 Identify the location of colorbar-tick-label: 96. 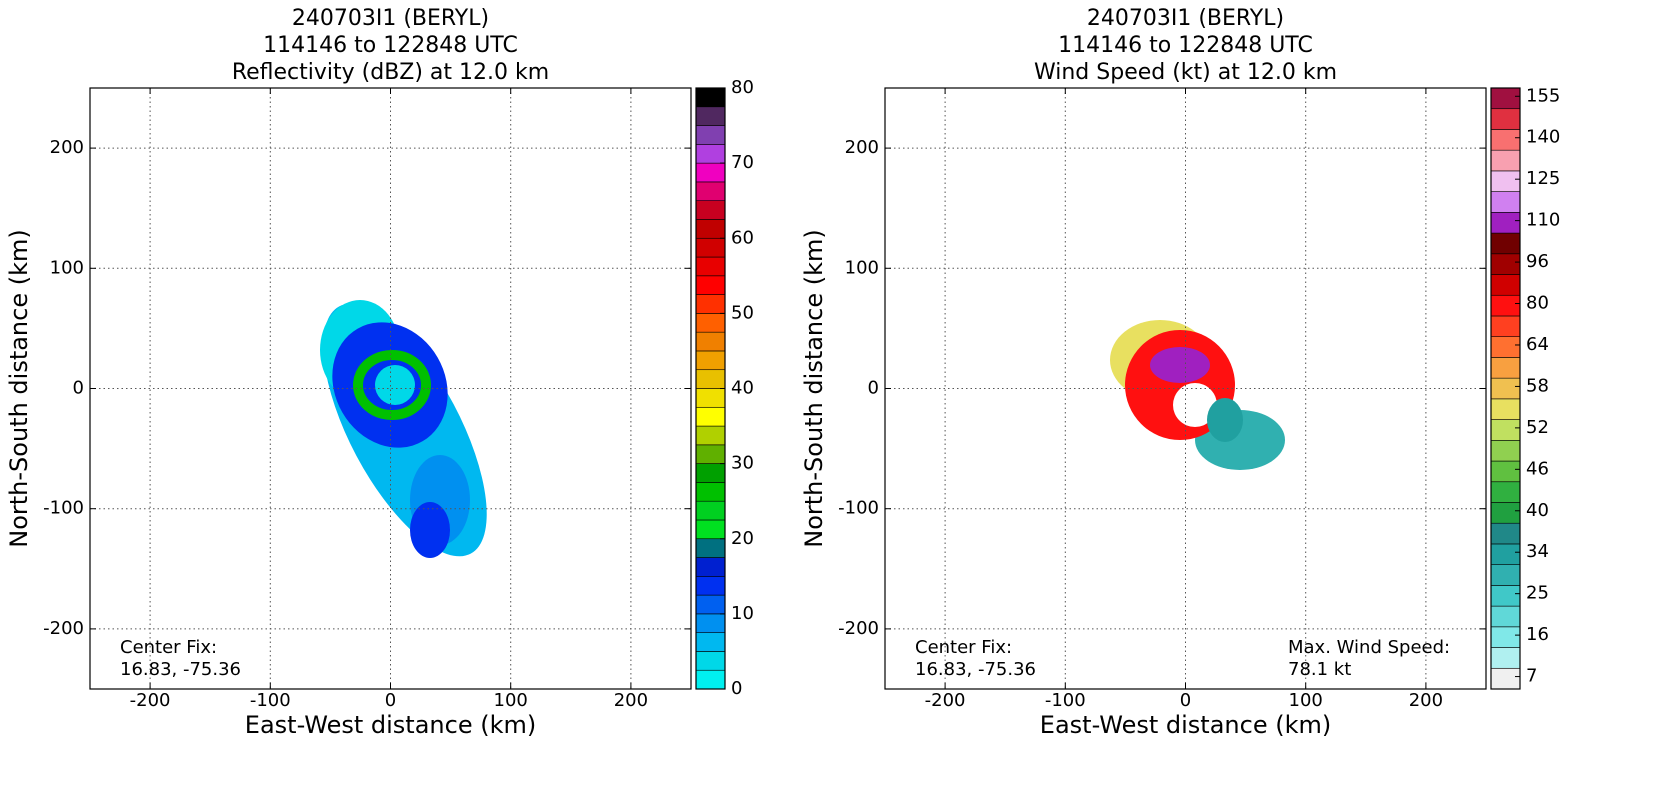
(1537, 261).